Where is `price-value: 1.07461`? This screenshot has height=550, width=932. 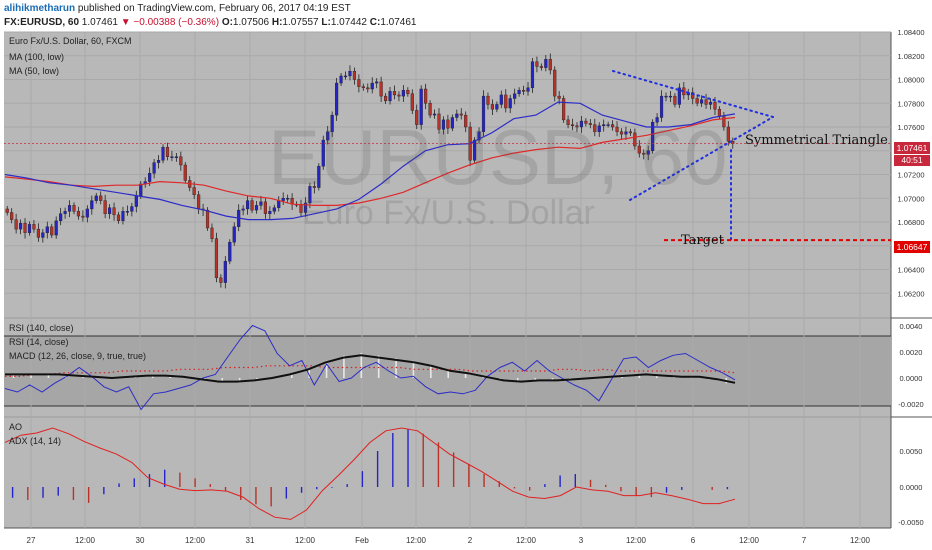
price-value: 1.07461 is located at coordinates (99, 22).